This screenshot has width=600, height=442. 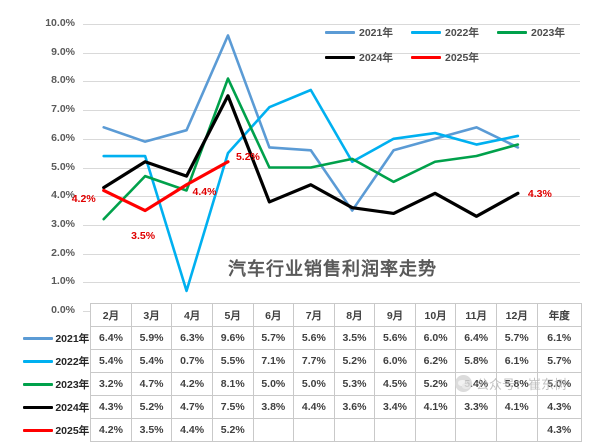 I want to click on y-axis-tick-label: 3.0%, so click(x=63, y=223).